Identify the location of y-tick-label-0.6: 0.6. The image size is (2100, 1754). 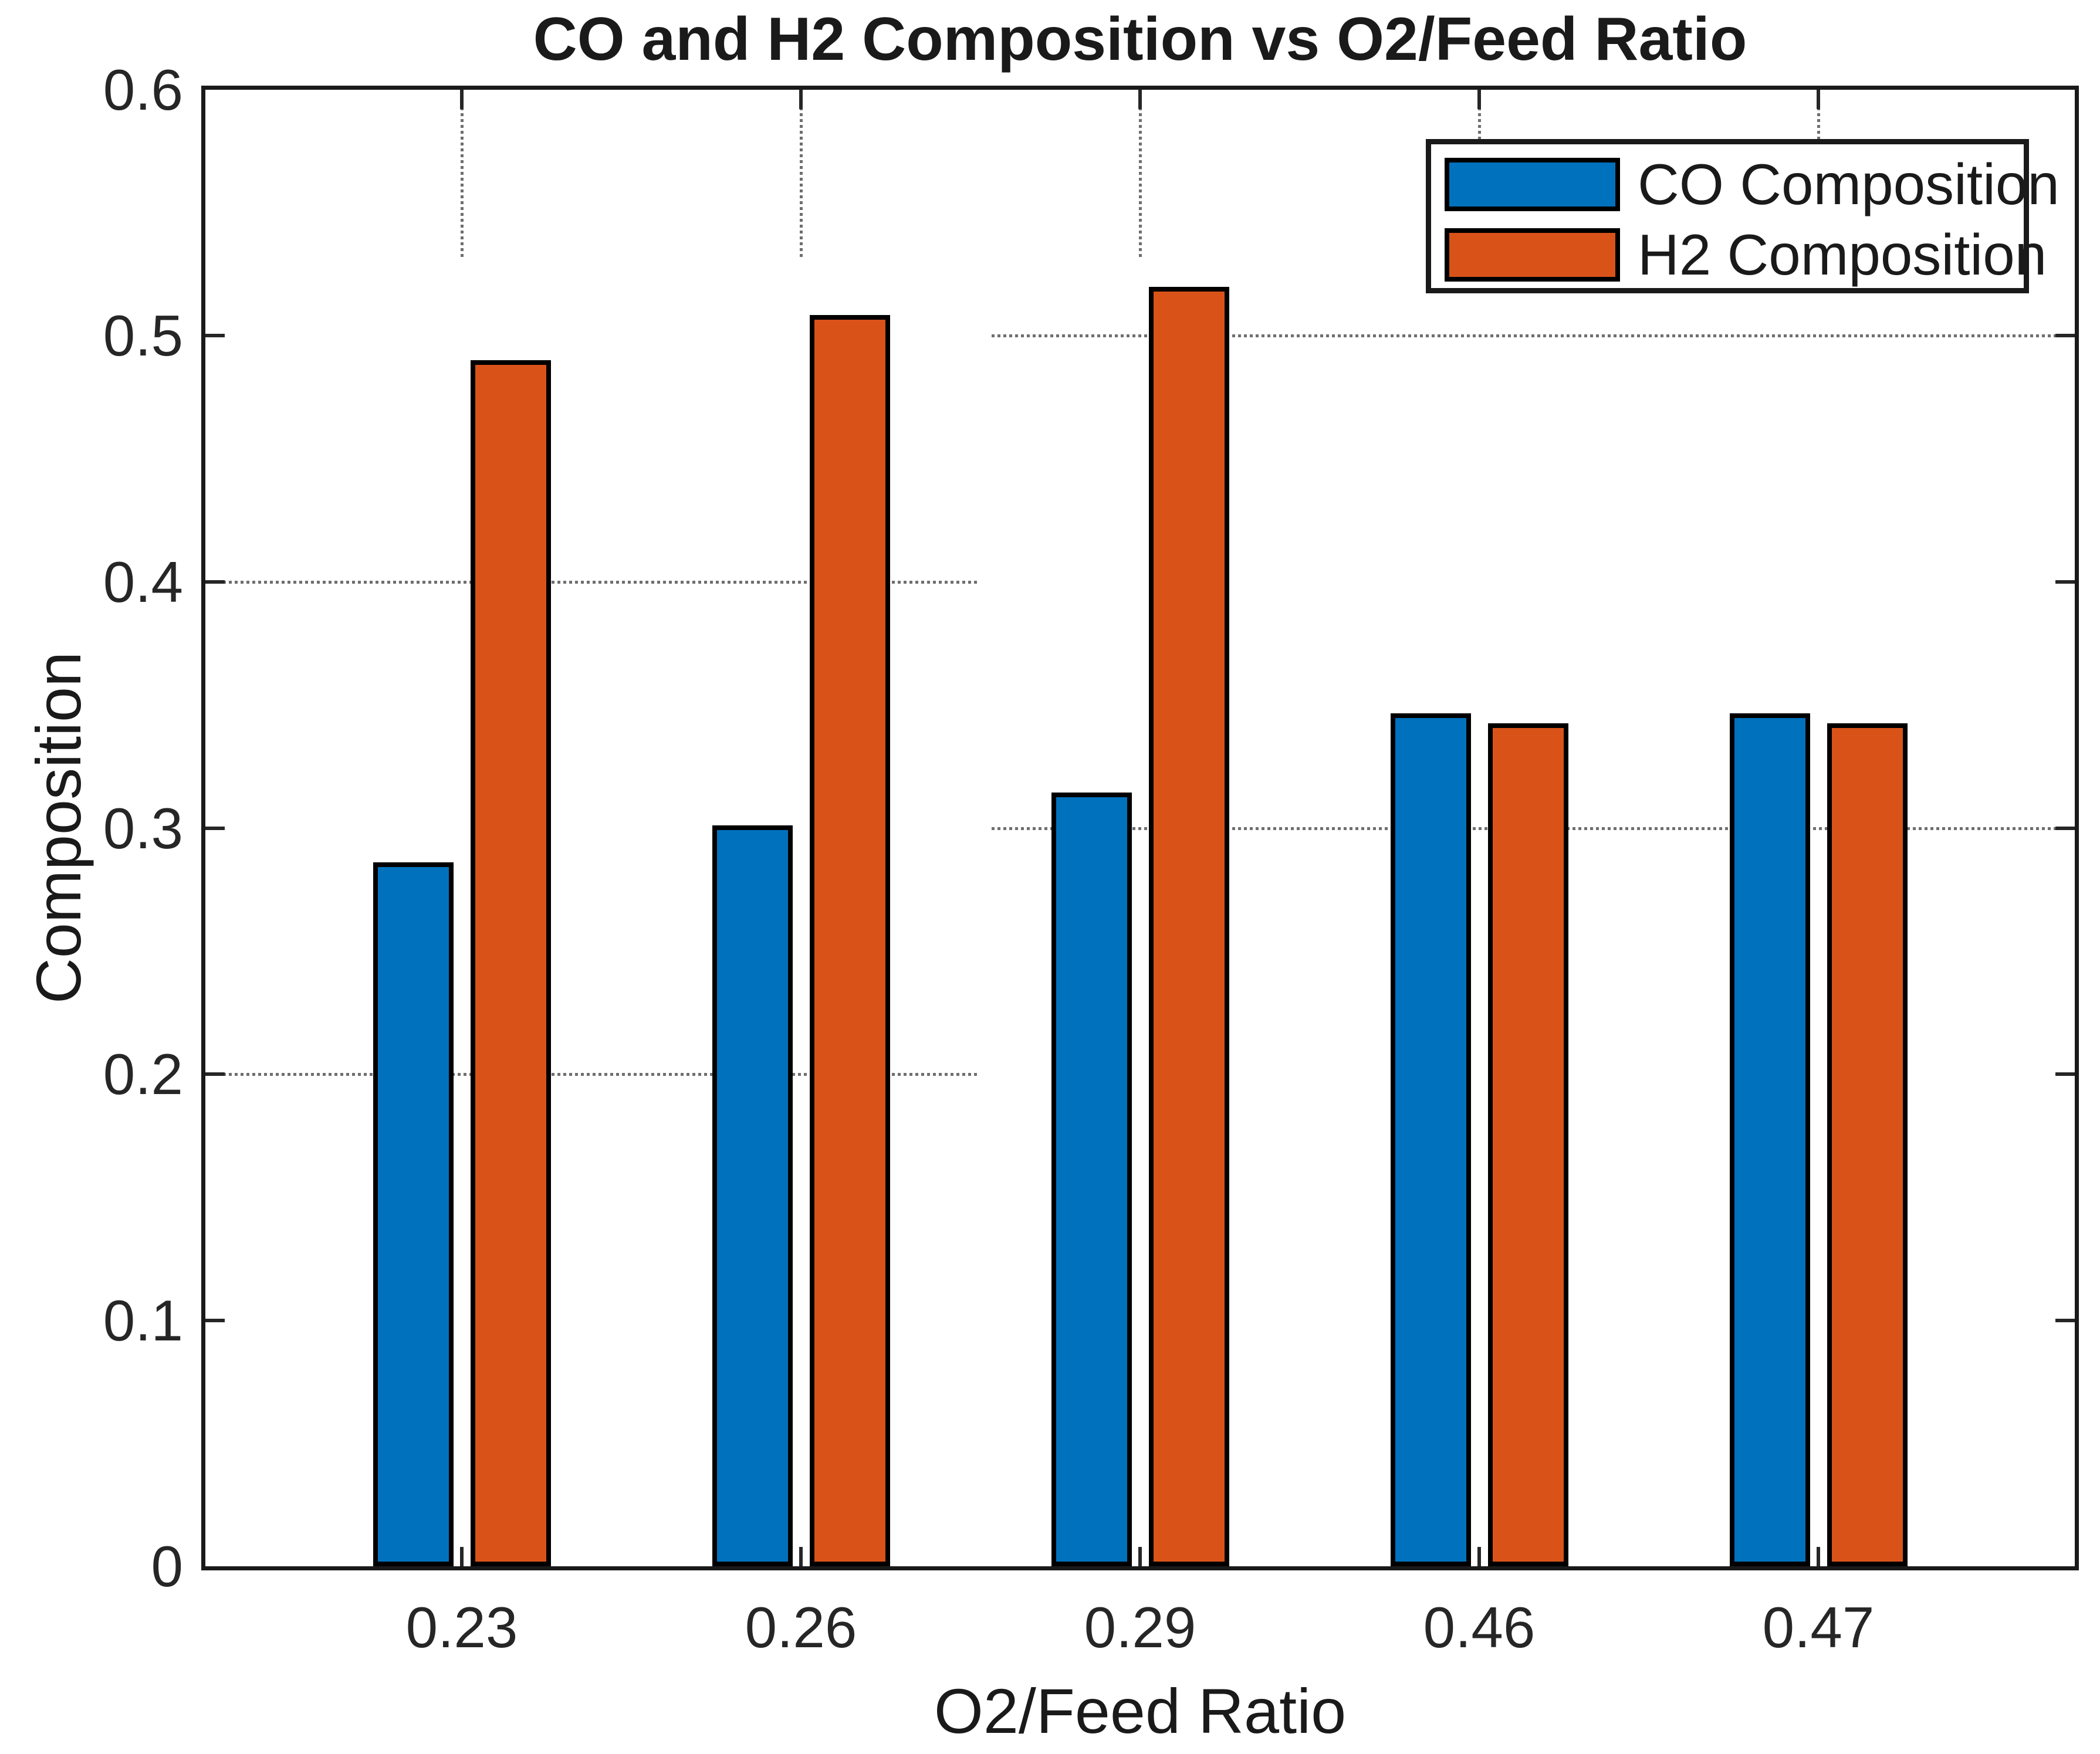
(143, 89).